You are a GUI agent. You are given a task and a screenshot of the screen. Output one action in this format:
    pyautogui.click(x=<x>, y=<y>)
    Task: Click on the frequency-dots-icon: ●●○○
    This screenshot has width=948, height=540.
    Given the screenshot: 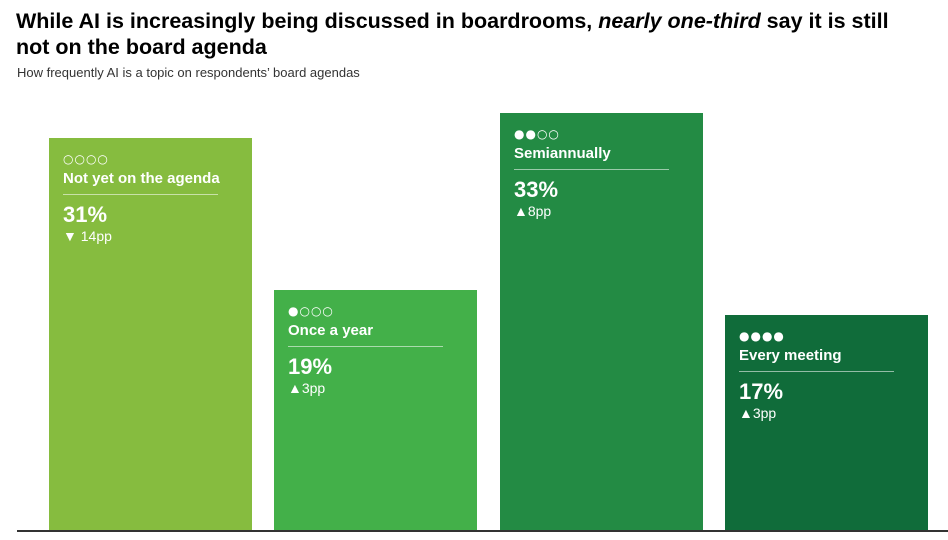 What is the action you would take?
    pyautogui.click(x=537, y=134)
    